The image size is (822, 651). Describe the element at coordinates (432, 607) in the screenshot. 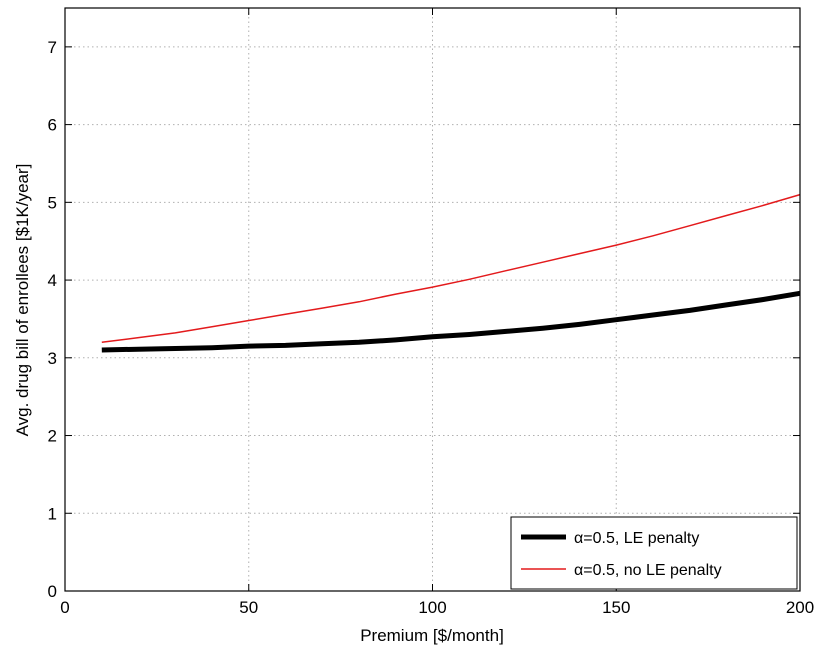

I see `x-tick-label: 100` at that location.